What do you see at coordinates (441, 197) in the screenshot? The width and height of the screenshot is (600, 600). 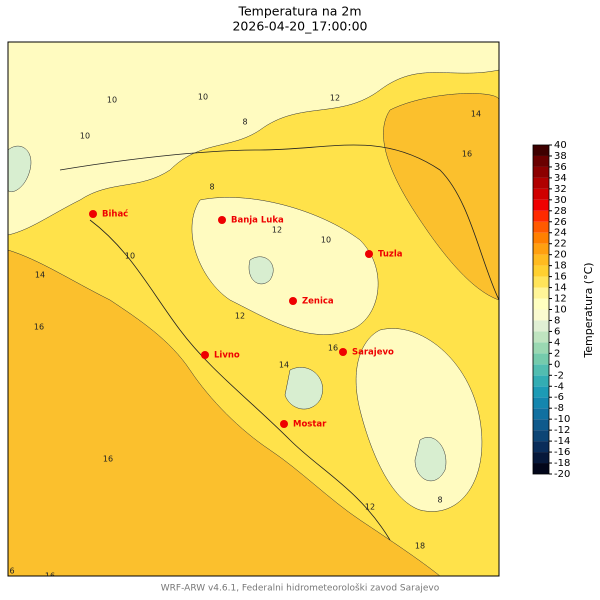 I see `field-warm` at bounding box center [441, 197].